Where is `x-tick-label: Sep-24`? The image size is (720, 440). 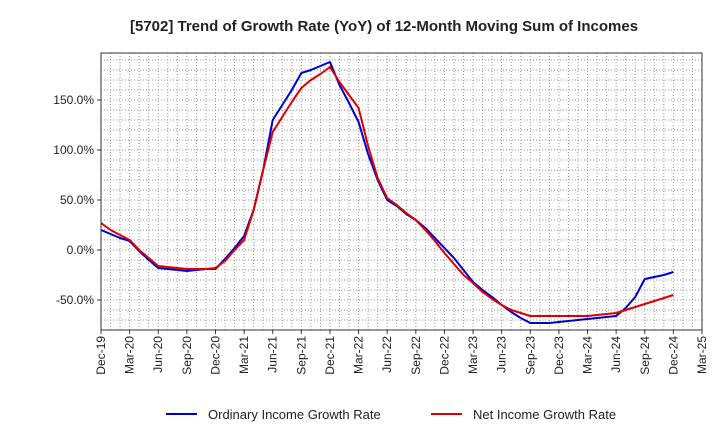 x-tick-label: Sep-24 is located at coordinates (645, 355).